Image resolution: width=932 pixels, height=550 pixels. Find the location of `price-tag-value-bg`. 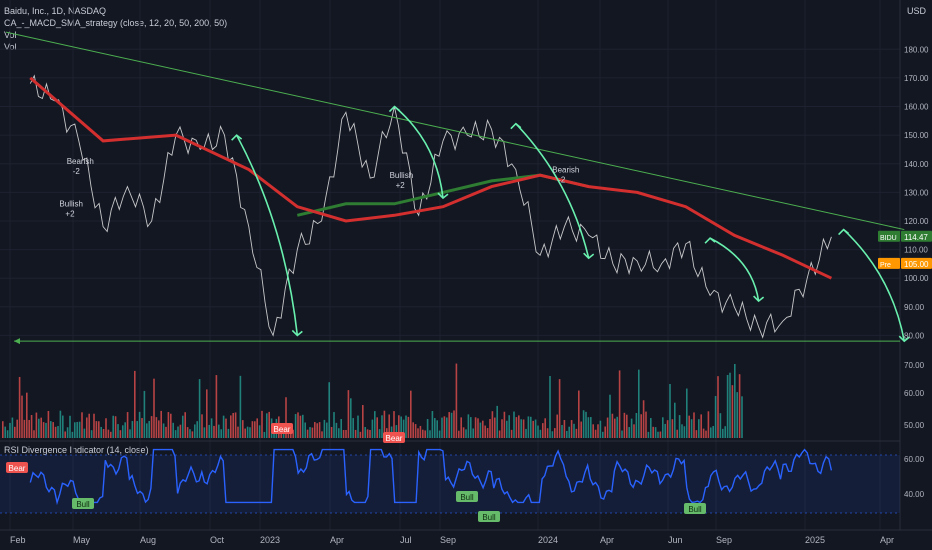

price-tag-value-bg is located at coordinates (916, 263).